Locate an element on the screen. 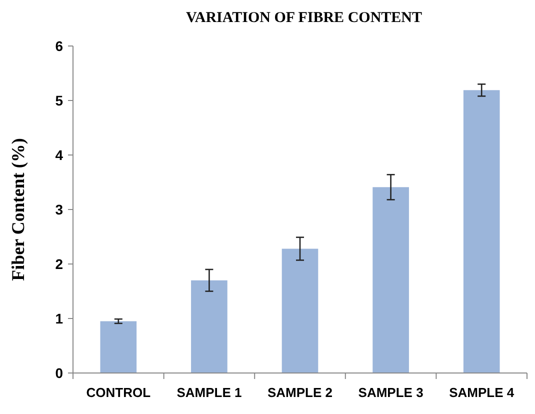  y-tick-label: 1 is located at coordinates (59, 318).